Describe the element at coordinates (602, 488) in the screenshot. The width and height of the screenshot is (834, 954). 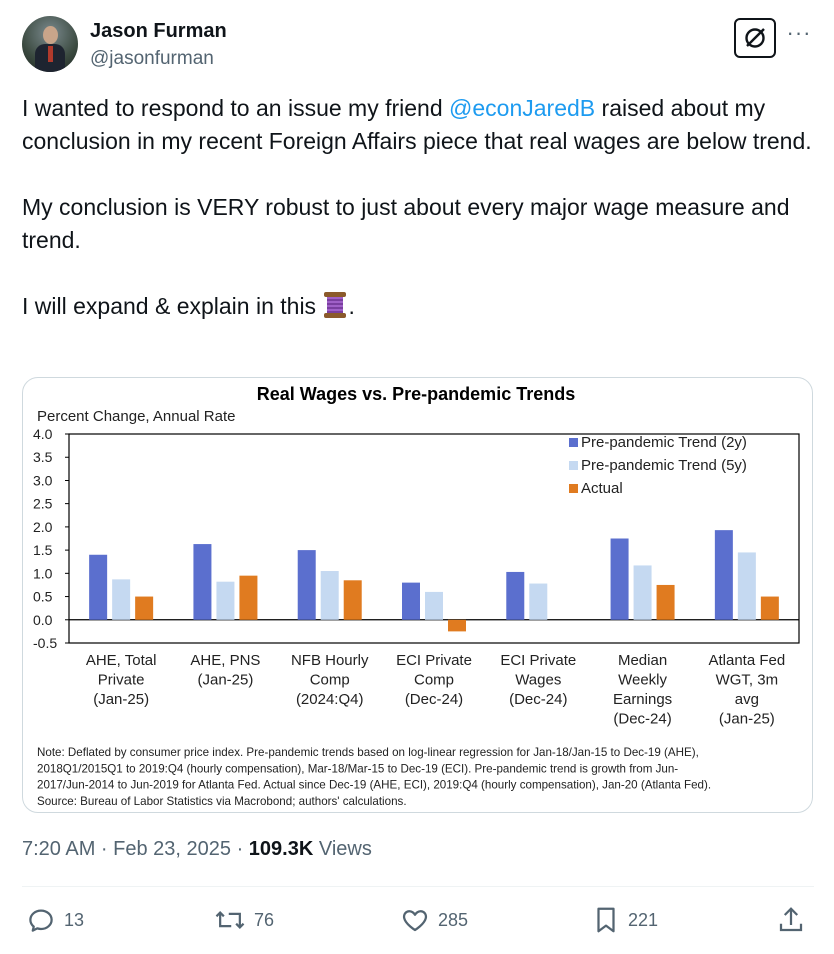
I see `legend-label: Actual` at that location.